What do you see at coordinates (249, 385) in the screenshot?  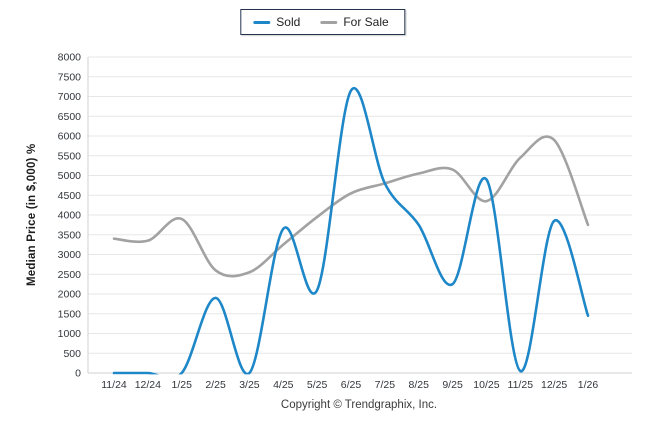 I see `x-tick-label: 3/25` at bounding box center [249, 385].